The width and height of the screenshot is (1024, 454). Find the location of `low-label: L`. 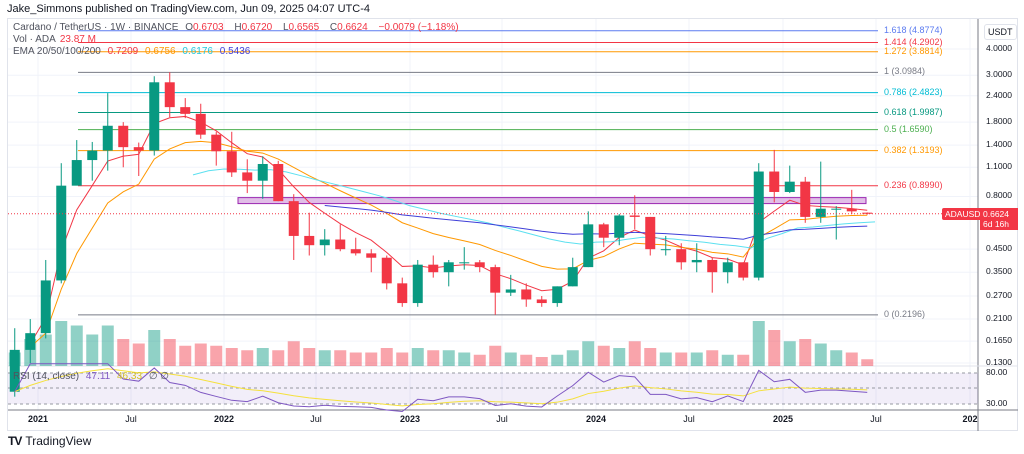

low-label: L is located at coordinates (285, 27).